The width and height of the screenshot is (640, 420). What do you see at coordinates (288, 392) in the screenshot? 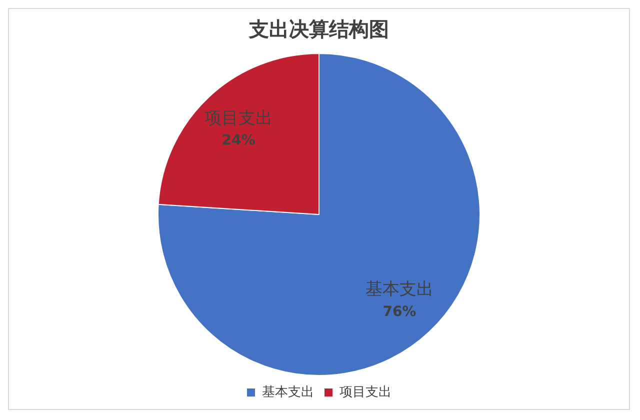
I see `legend-label: 基本支出` at bounding box center [288, 392].